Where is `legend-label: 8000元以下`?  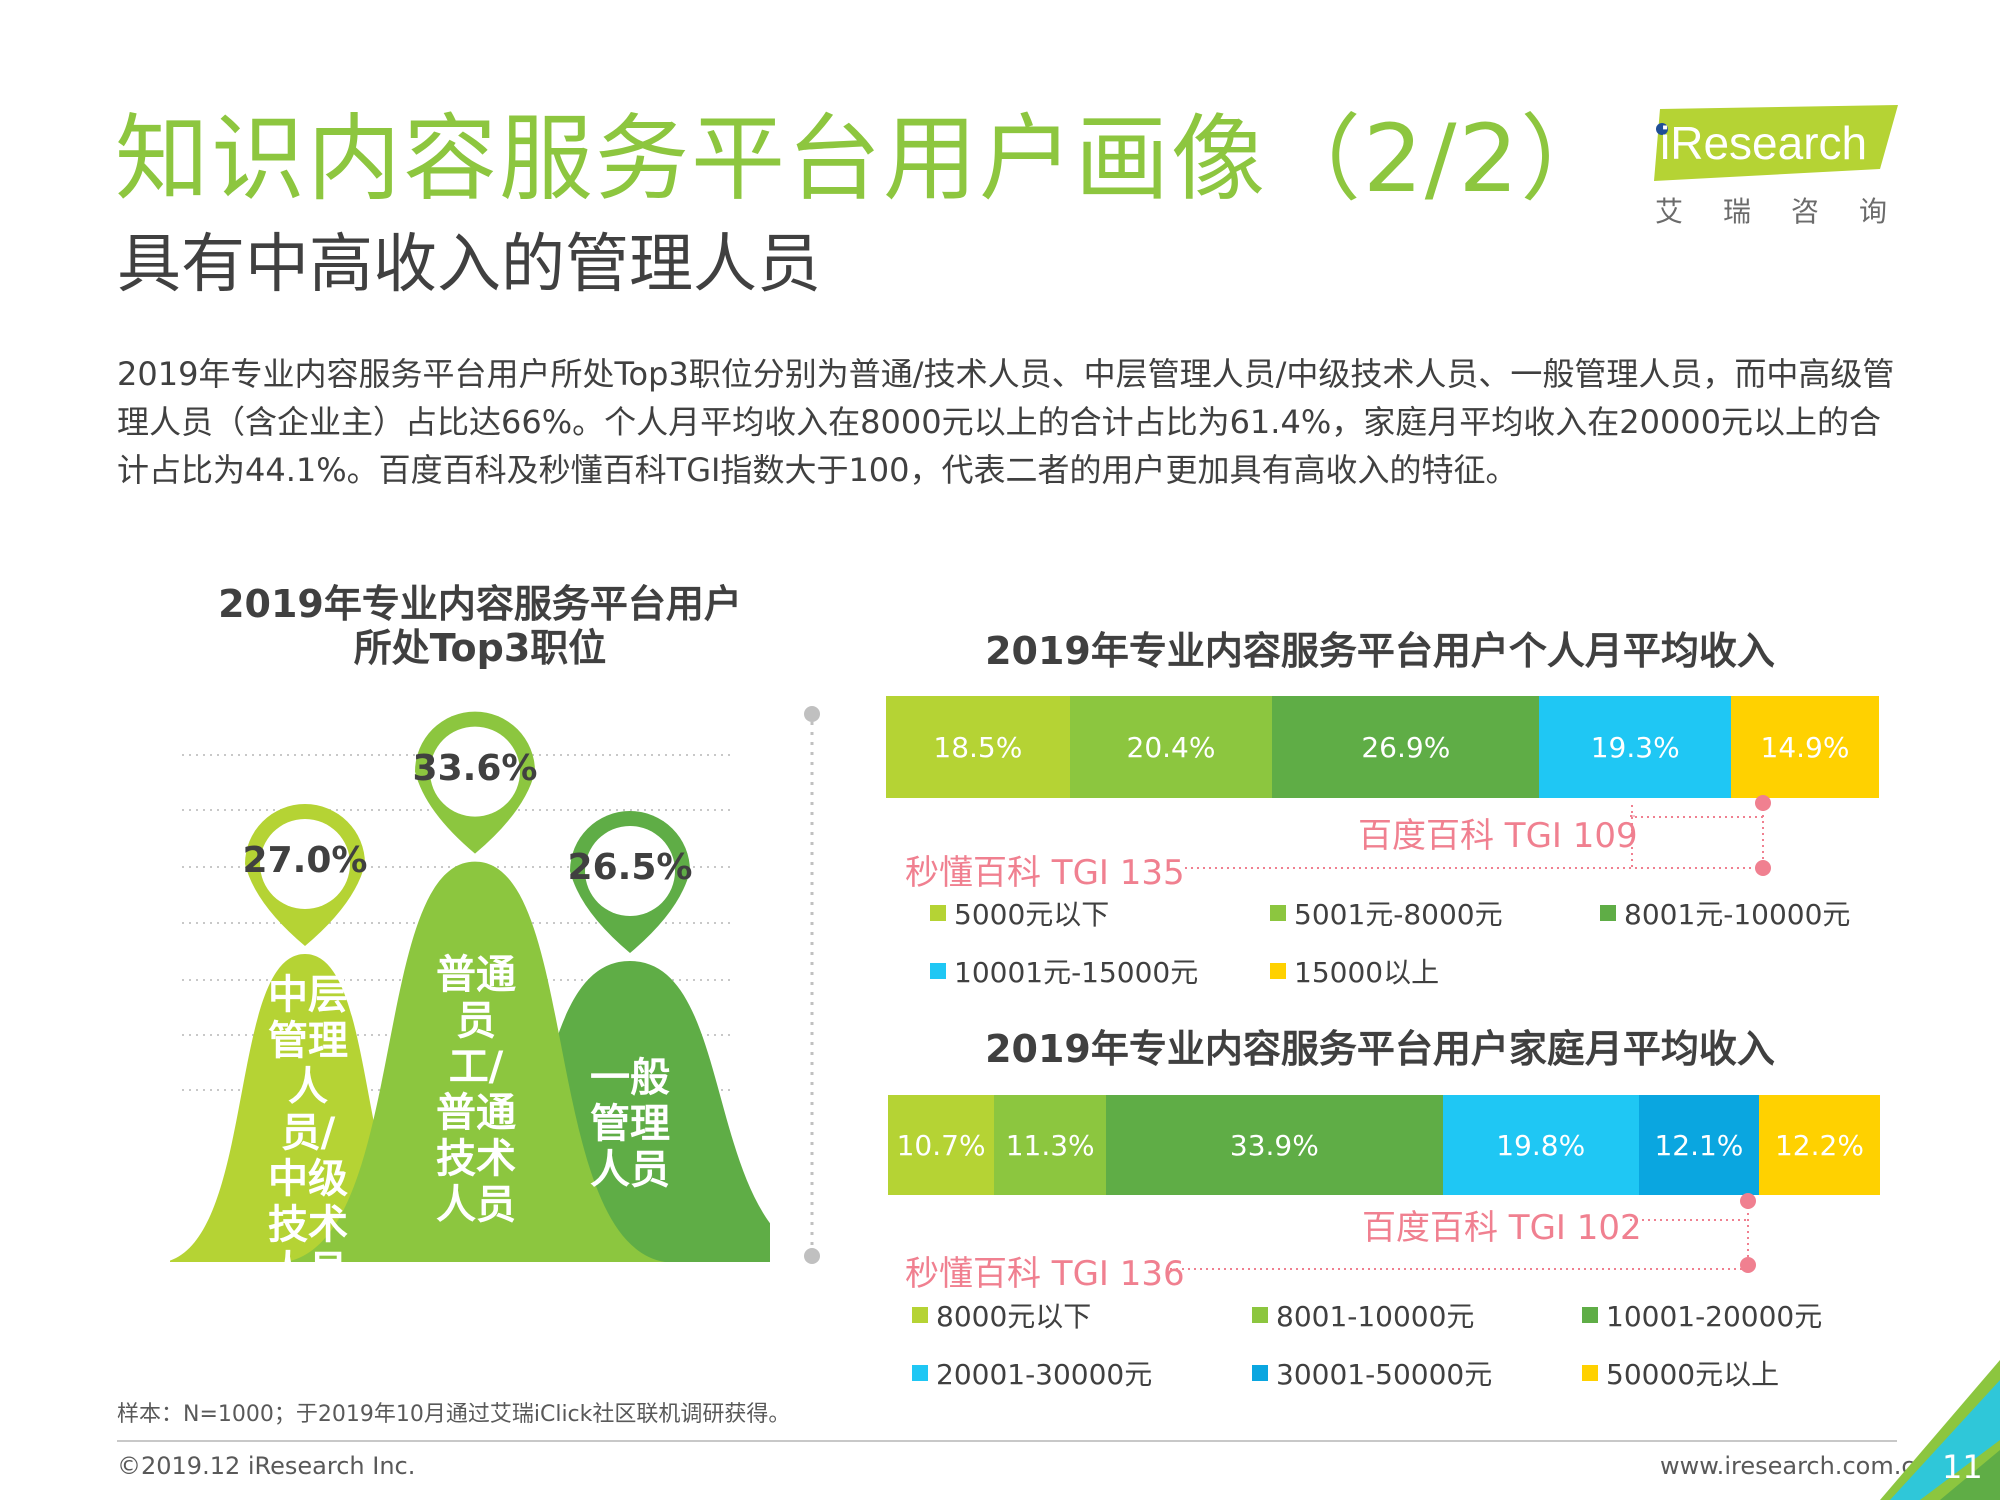 legend-label: 8000元以下 is located at coordinates (1014, 1316).